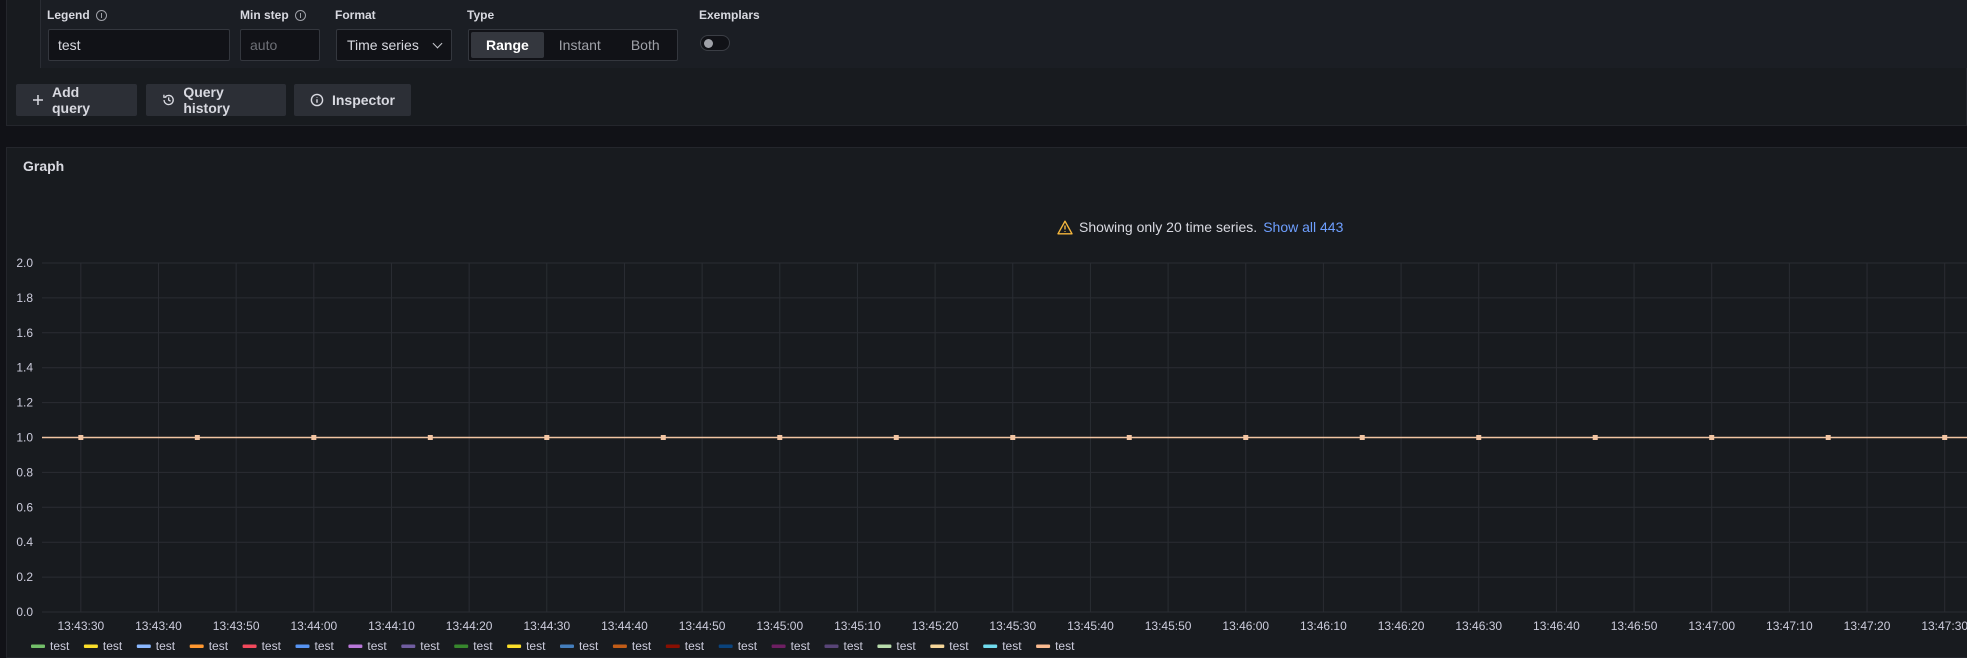  I want to click on type-radio-group: Range Instant Both, so click(573, 45).